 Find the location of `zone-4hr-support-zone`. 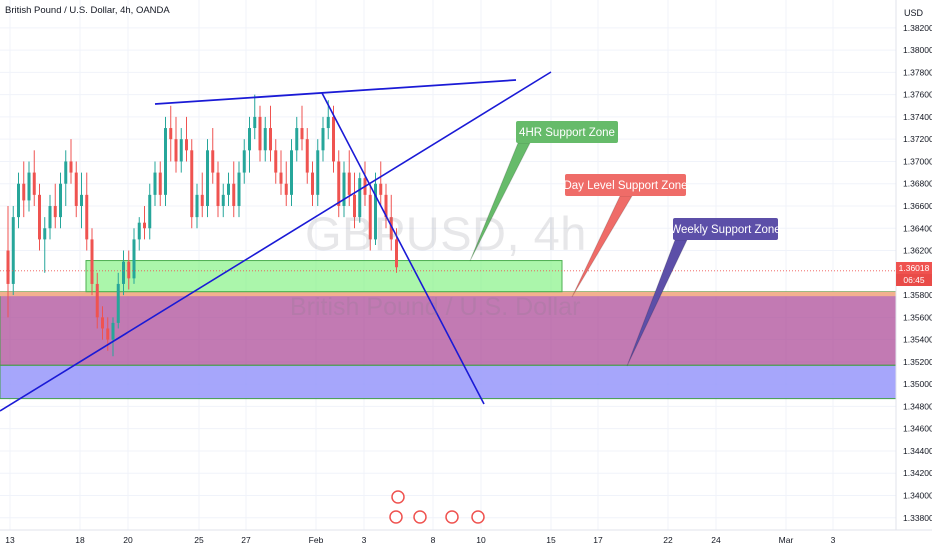

zone-4hr-support-zone is located at coordinates (324, 276).